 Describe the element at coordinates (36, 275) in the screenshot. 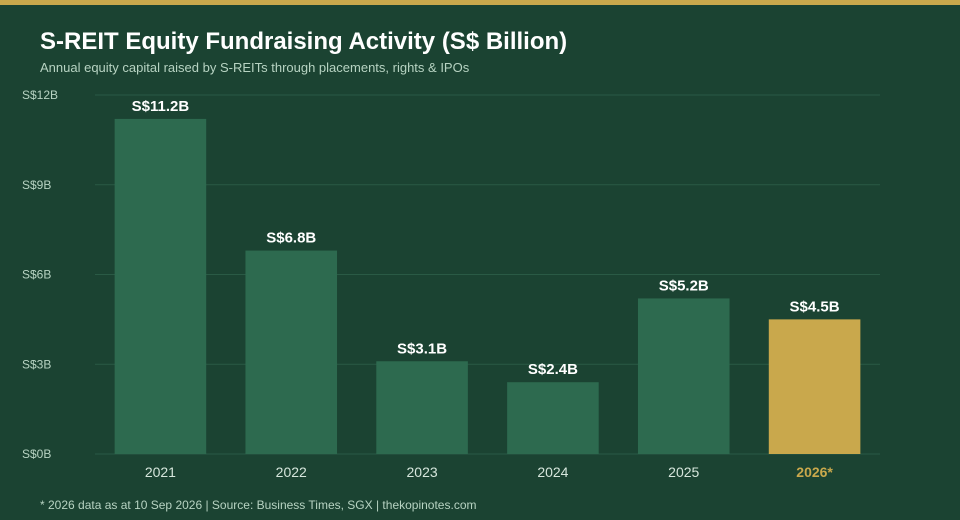

I see `y-tick-label: S$6B` at that location.